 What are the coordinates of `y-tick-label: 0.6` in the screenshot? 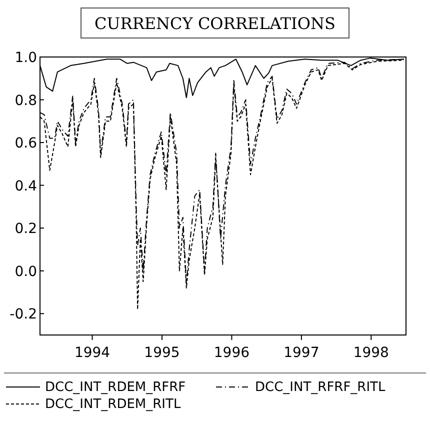 It's located at (26, 144).